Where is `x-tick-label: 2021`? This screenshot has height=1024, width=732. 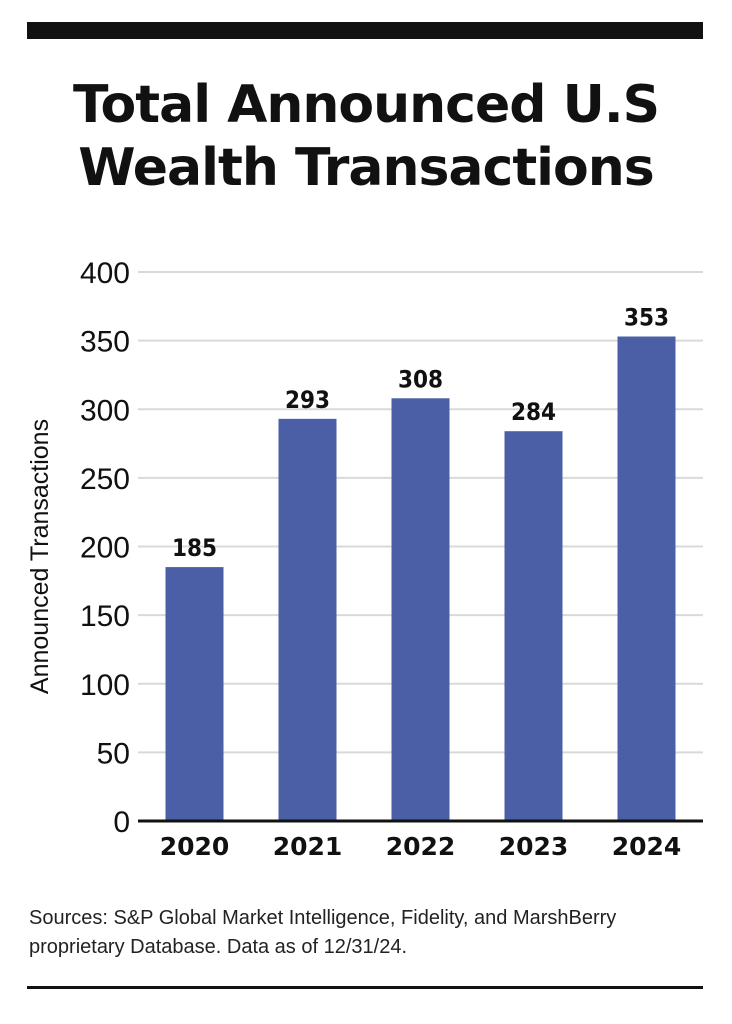 x-tick-label: 2021 is located at coordinates (308, 846).